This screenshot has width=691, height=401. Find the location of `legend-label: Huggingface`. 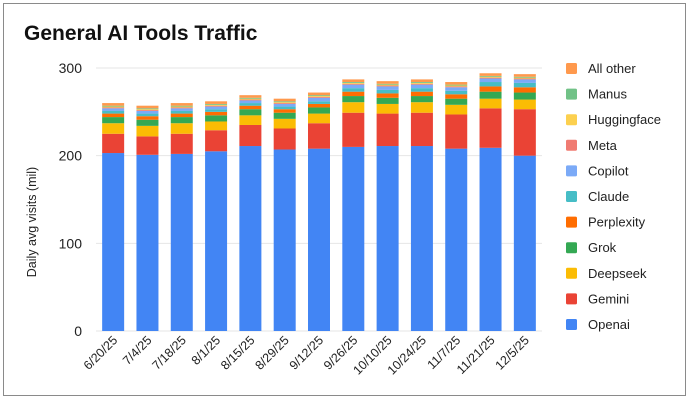

legend-label: Huggingface is located at coordinates (624, 119).